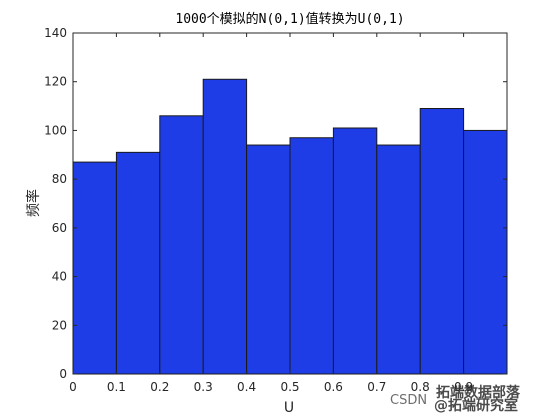 Image resolution: width=560 pixels, height=420 pixels. What do you see at coordinates (59, 325) in the screenshot?
I see `y-tick-label: 20` at bounding box center [59, 325].